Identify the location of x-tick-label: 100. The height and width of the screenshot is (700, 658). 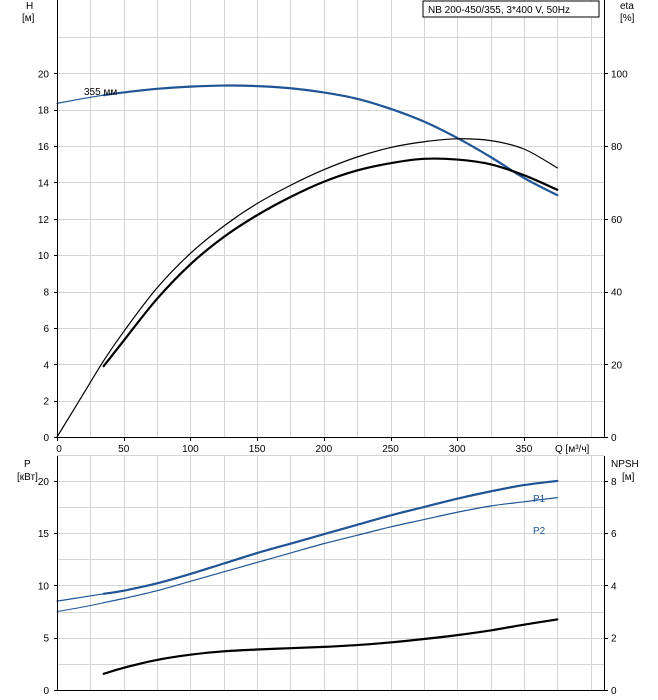
(190, 449).